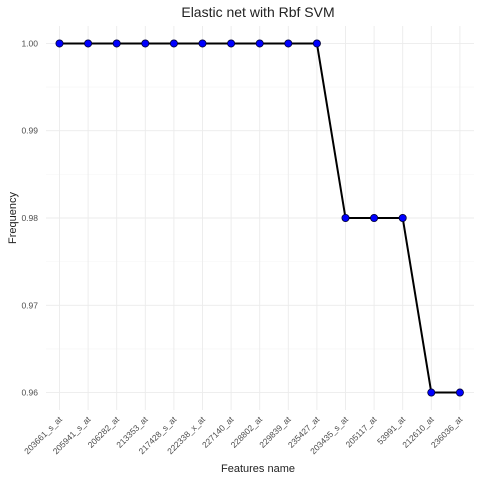  I want to click on y-tick-label: 0.97, so click(29, 305).